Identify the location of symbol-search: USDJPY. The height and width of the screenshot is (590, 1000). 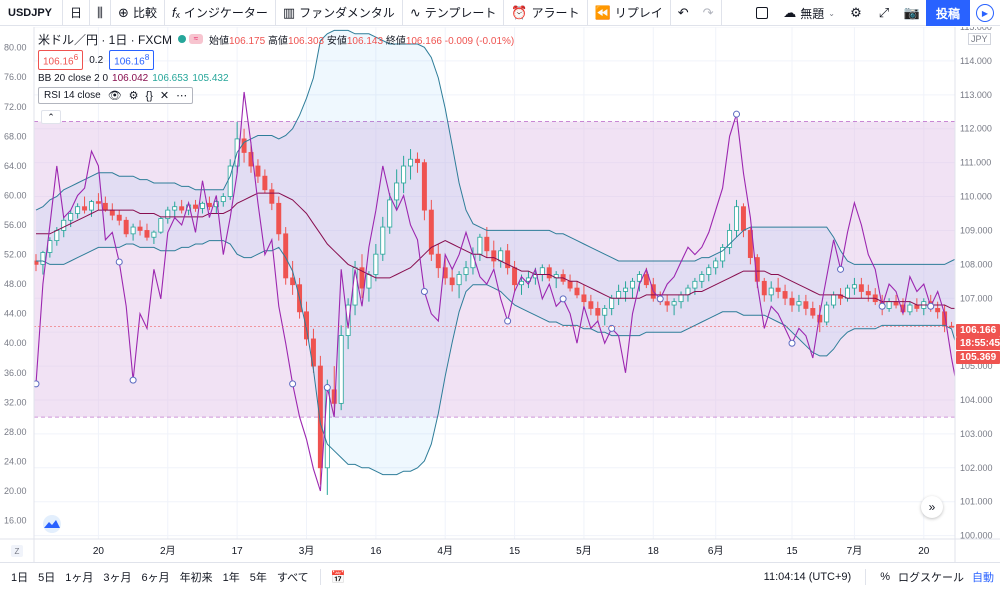
(32, 13).